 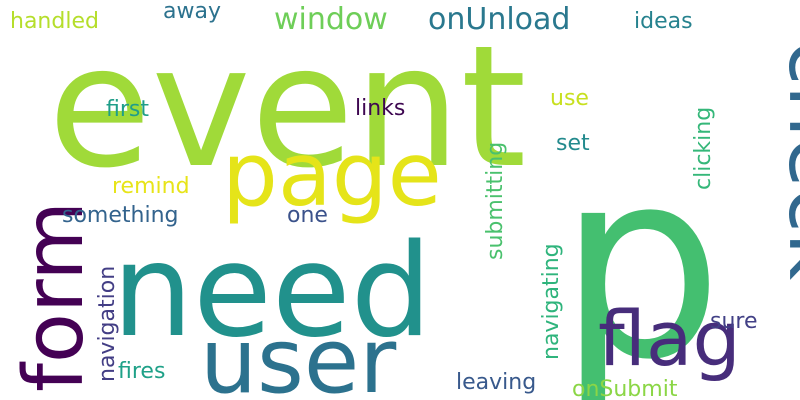 What do you see at coordinates (54, 296) in the screenshot?
I see `word-form: form` at bounding box center [54, 296].